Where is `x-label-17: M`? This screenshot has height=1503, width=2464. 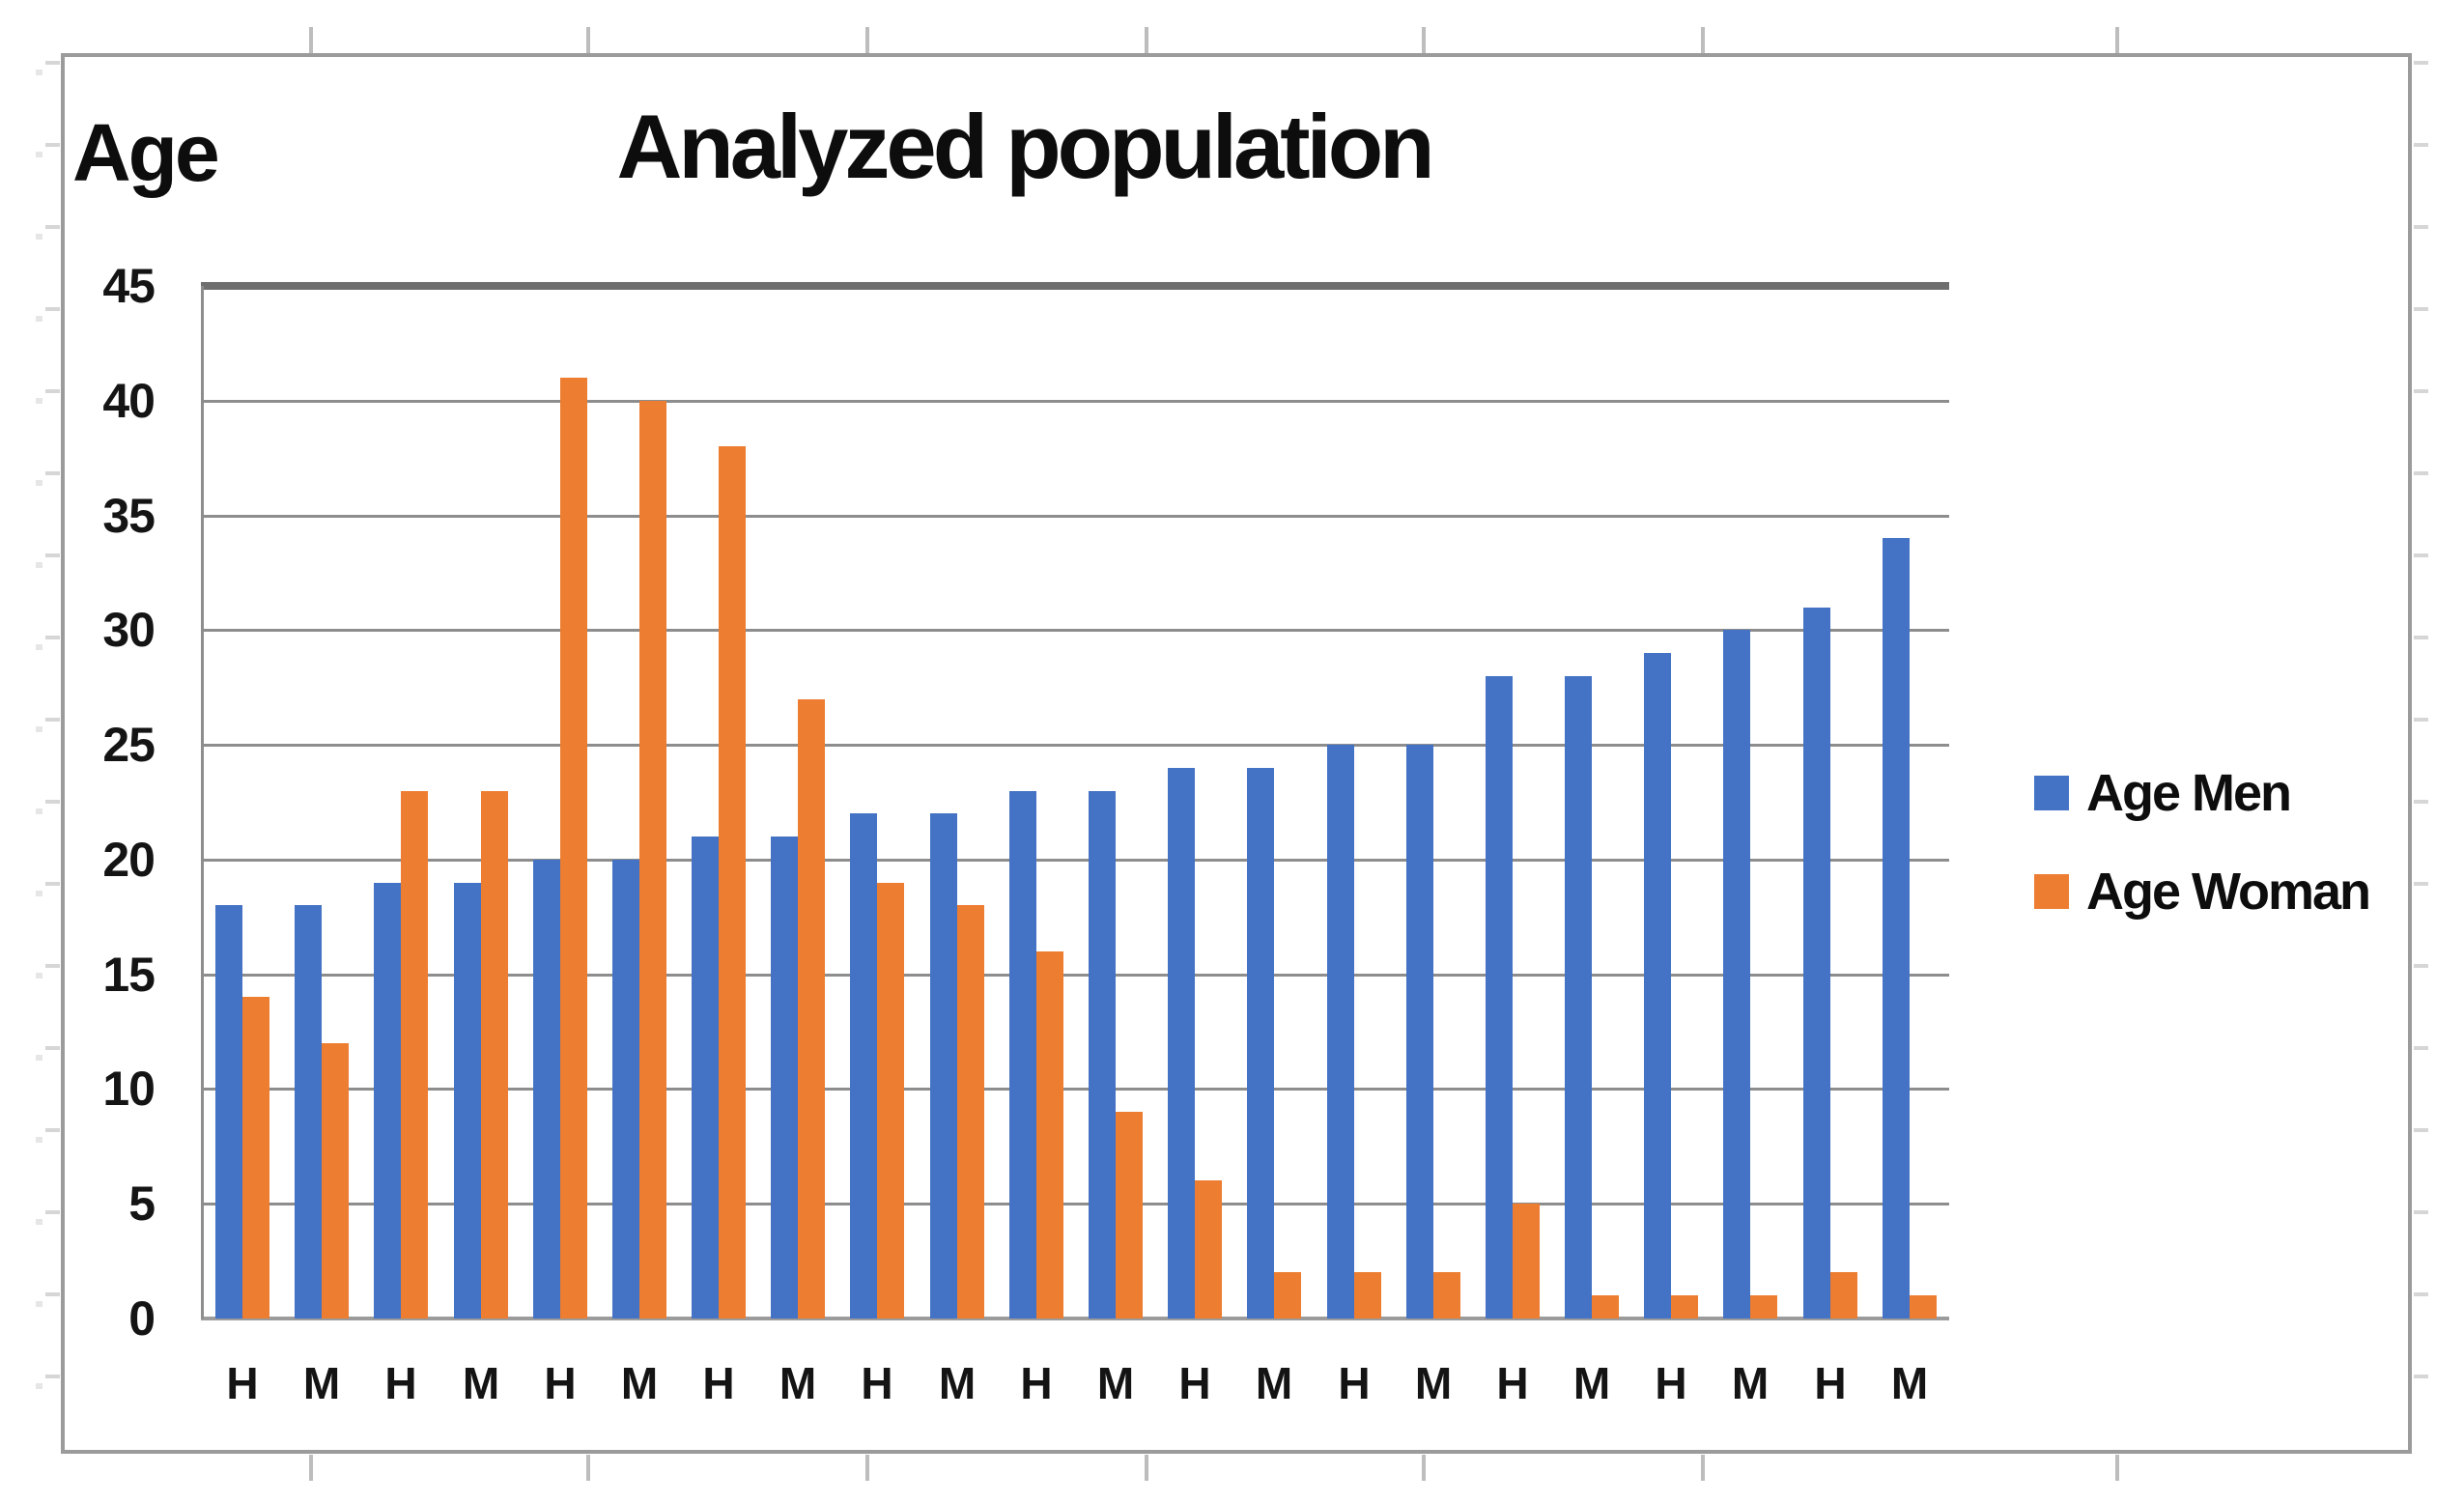
x-label-17: M is located at coordinates (1591, 1383).